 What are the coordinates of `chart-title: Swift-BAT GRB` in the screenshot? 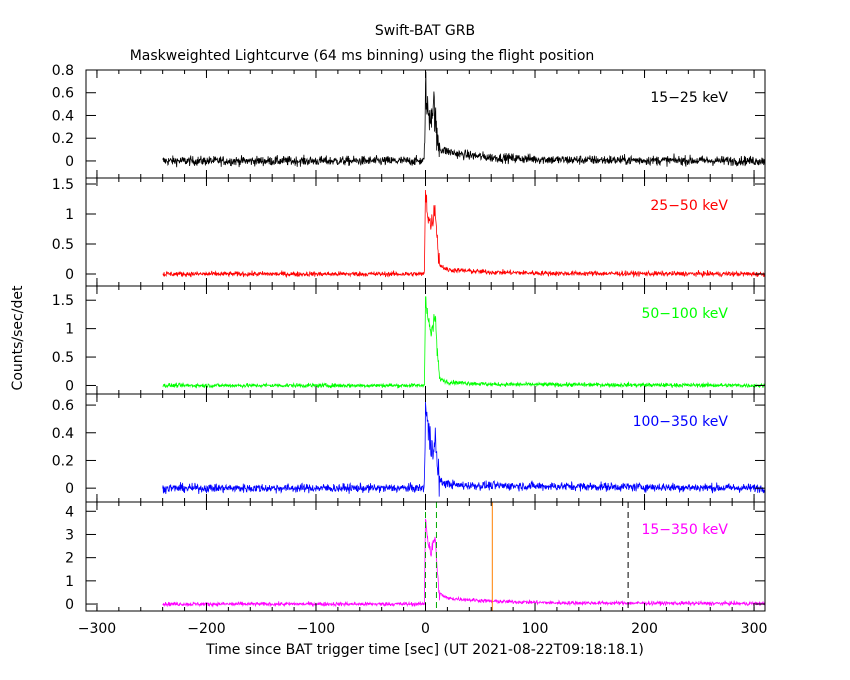 It's located at (425, 31).